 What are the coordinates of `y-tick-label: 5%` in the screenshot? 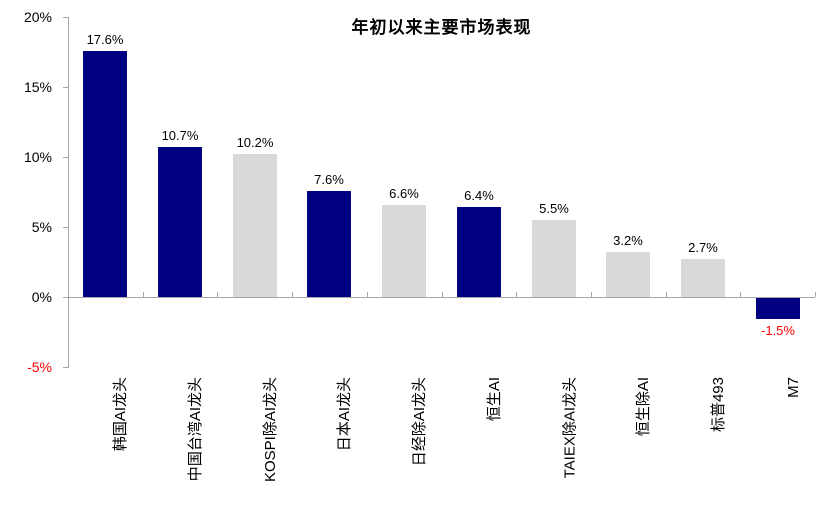 It's located at (41, 227).